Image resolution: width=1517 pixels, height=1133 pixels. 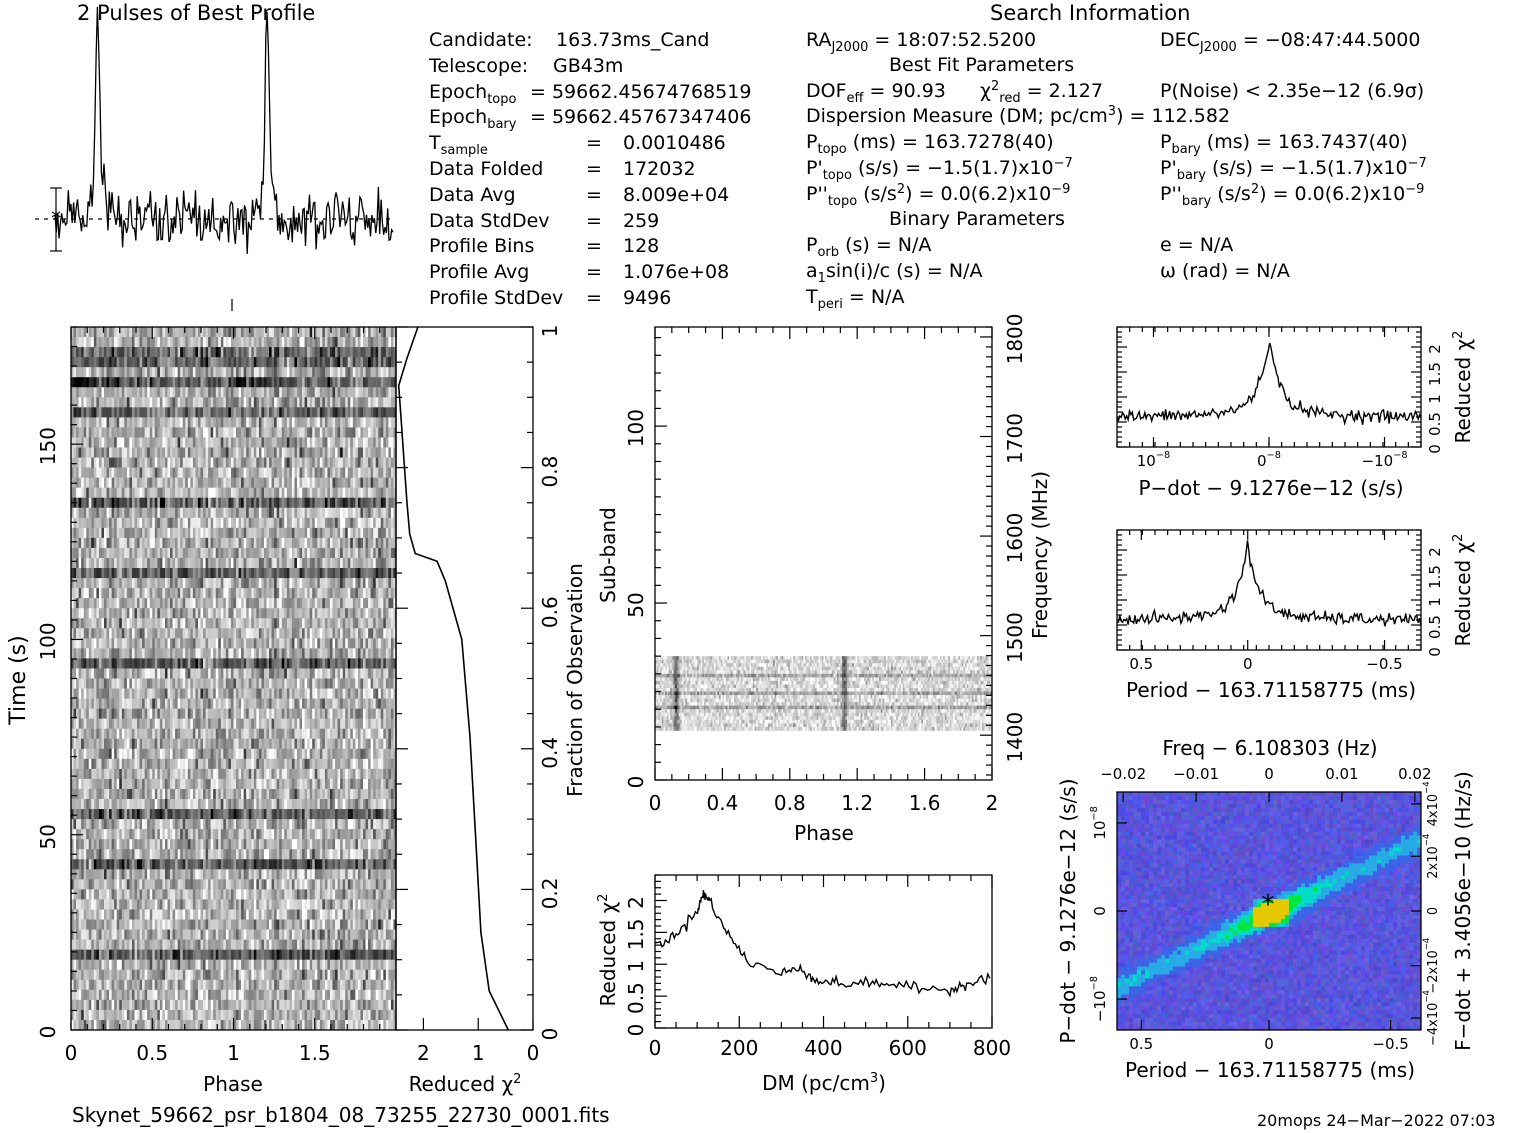 What do you see at coordinates (224, 130) in the screenshot?
I see `profile-line` at bounding box center [224, 130].